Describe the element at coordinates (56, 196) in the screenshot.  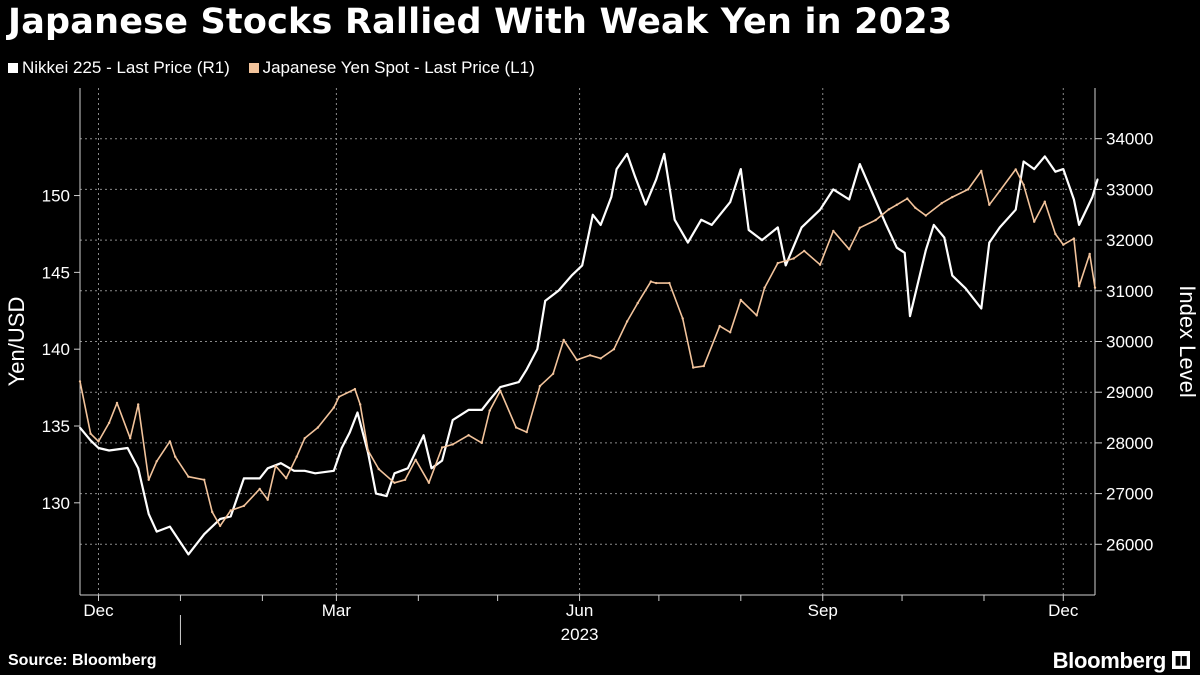
I see `left-tick-label: 150` at that location.